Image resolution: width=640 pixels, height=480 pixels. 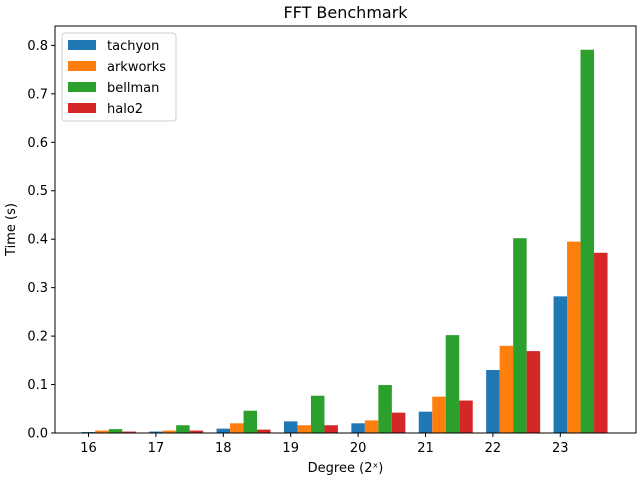 I want to click on x-tick-label: 16, so click(x=88, y=448).